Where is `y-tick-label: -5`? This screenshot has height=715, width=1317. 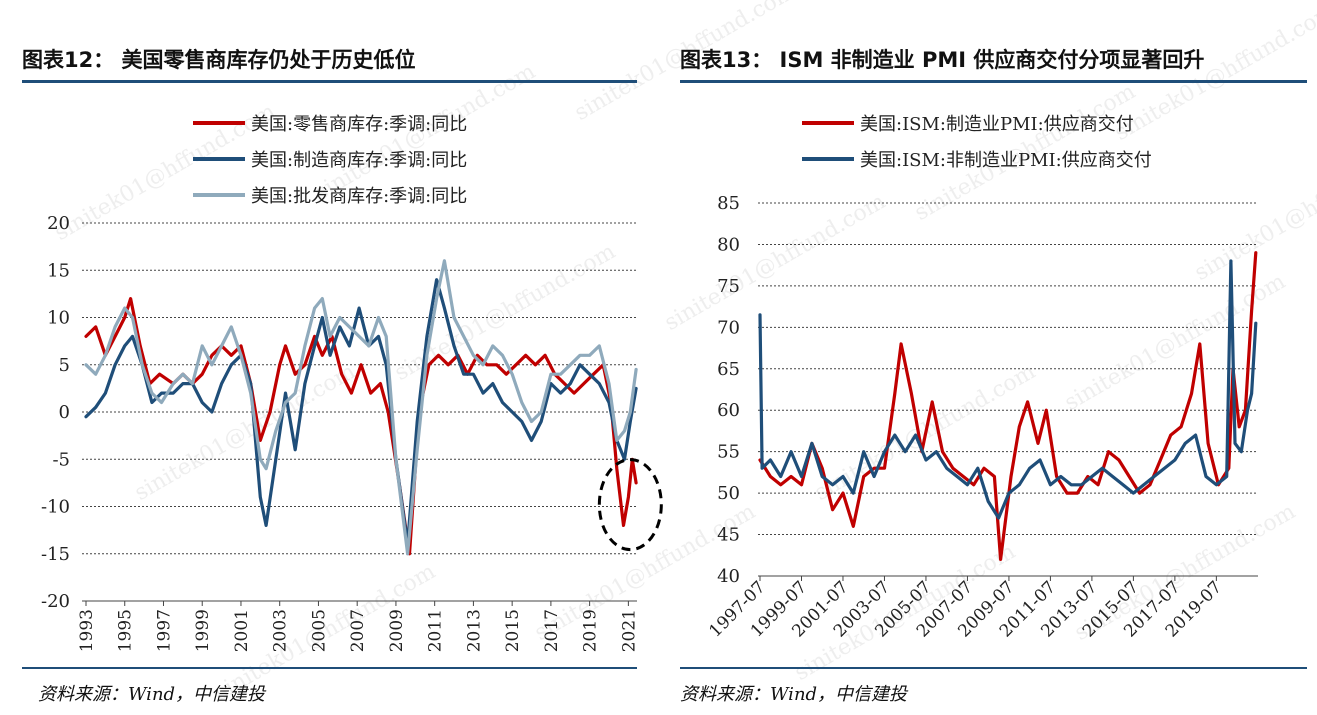 y-tick-label: -5 is located at coordinates (61, 459).